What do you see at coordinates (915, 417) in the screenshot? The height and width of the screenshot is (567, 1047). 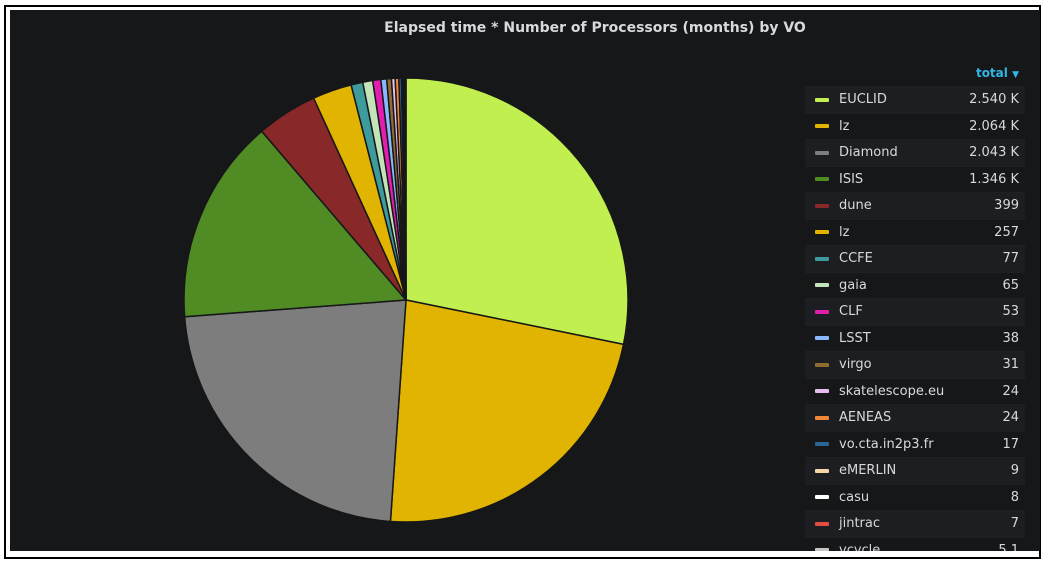 I see `legend-item: AENEAS 24` at bounding box center [915, 417].